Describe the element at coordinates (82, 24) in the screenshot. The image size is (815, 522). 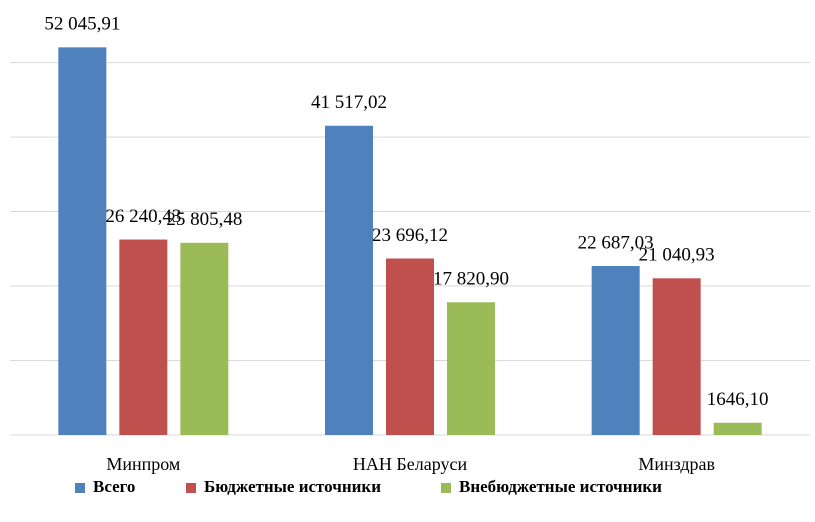
I see `data-label: 52 045,91` at that location.